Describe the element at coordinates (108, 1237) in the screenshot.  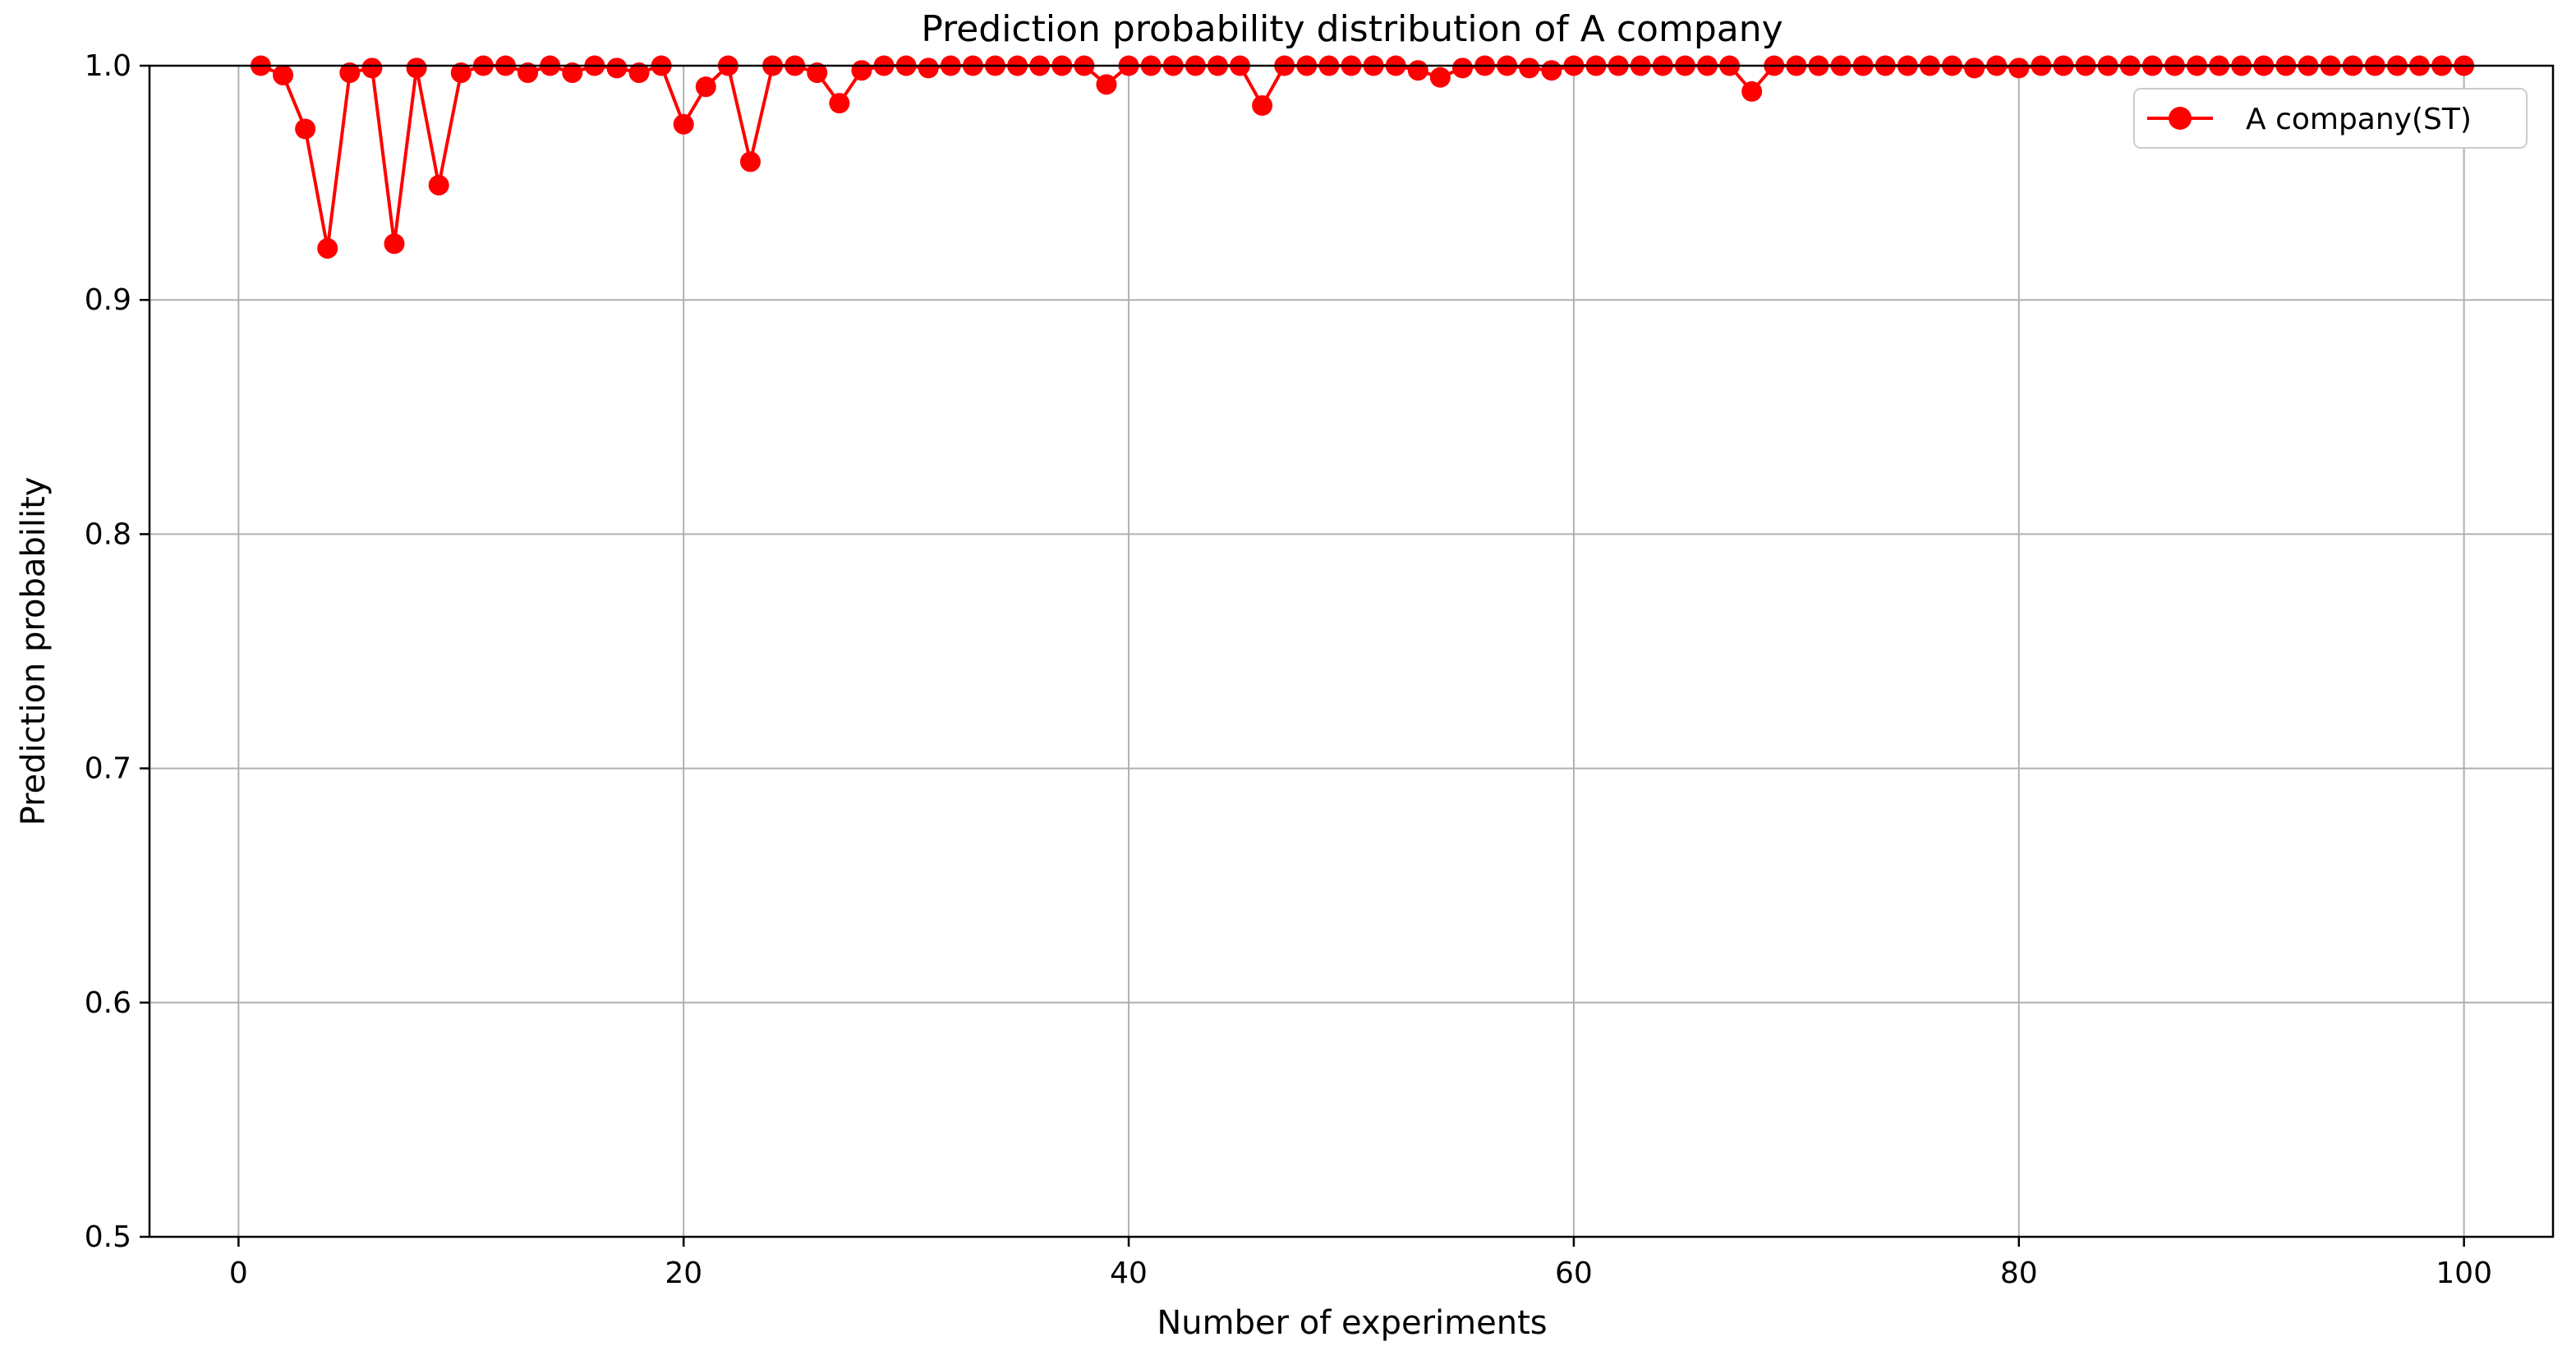
I see `y-tick-label: 0.5` at that location.